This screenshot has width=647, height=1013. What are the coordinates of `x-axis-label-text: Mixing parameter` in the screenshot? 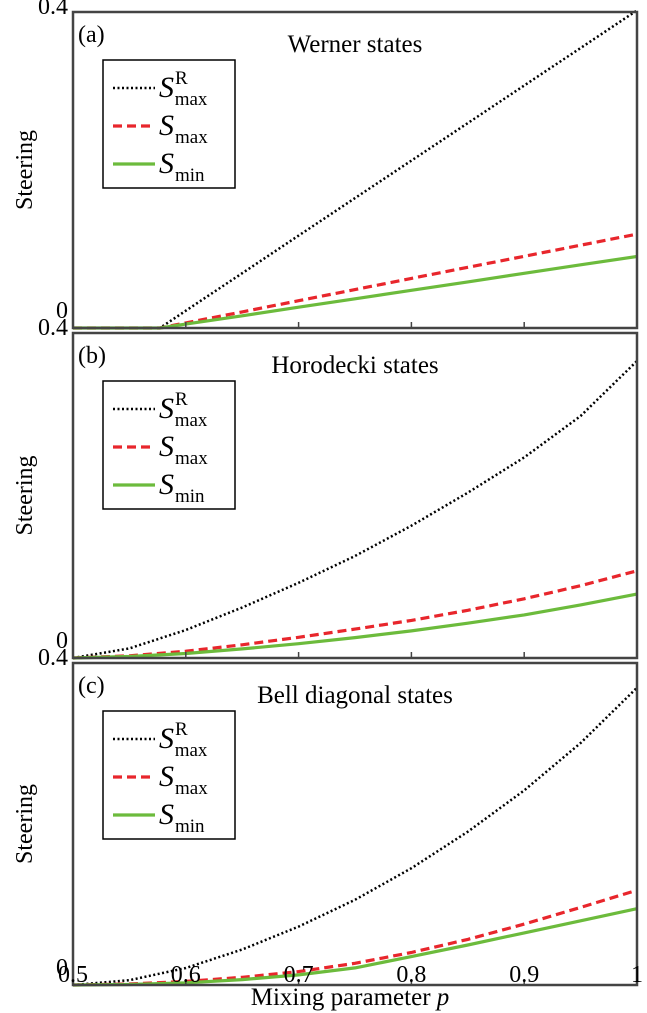 It's located at (344, 997).